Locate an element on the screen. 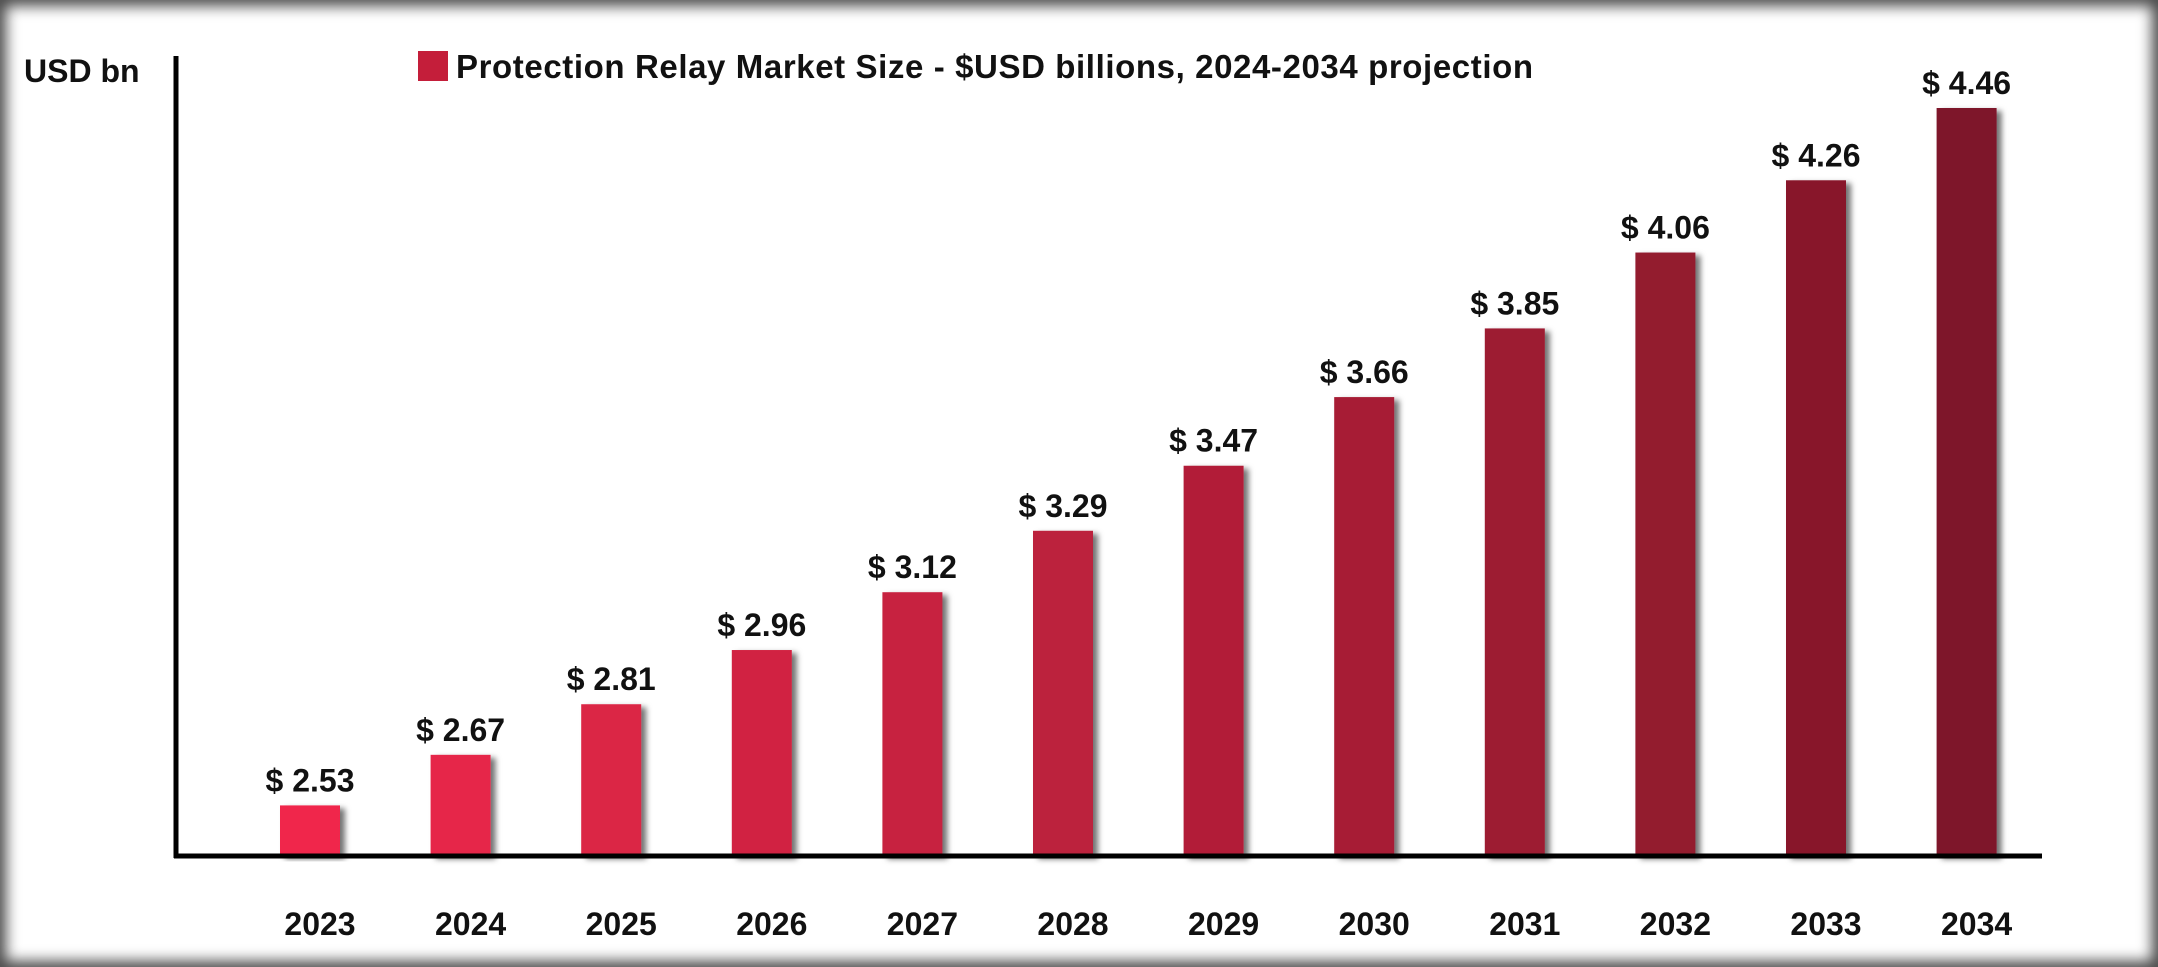  x-tick-label-2027: 2027 is located at coordinates (922, 924).